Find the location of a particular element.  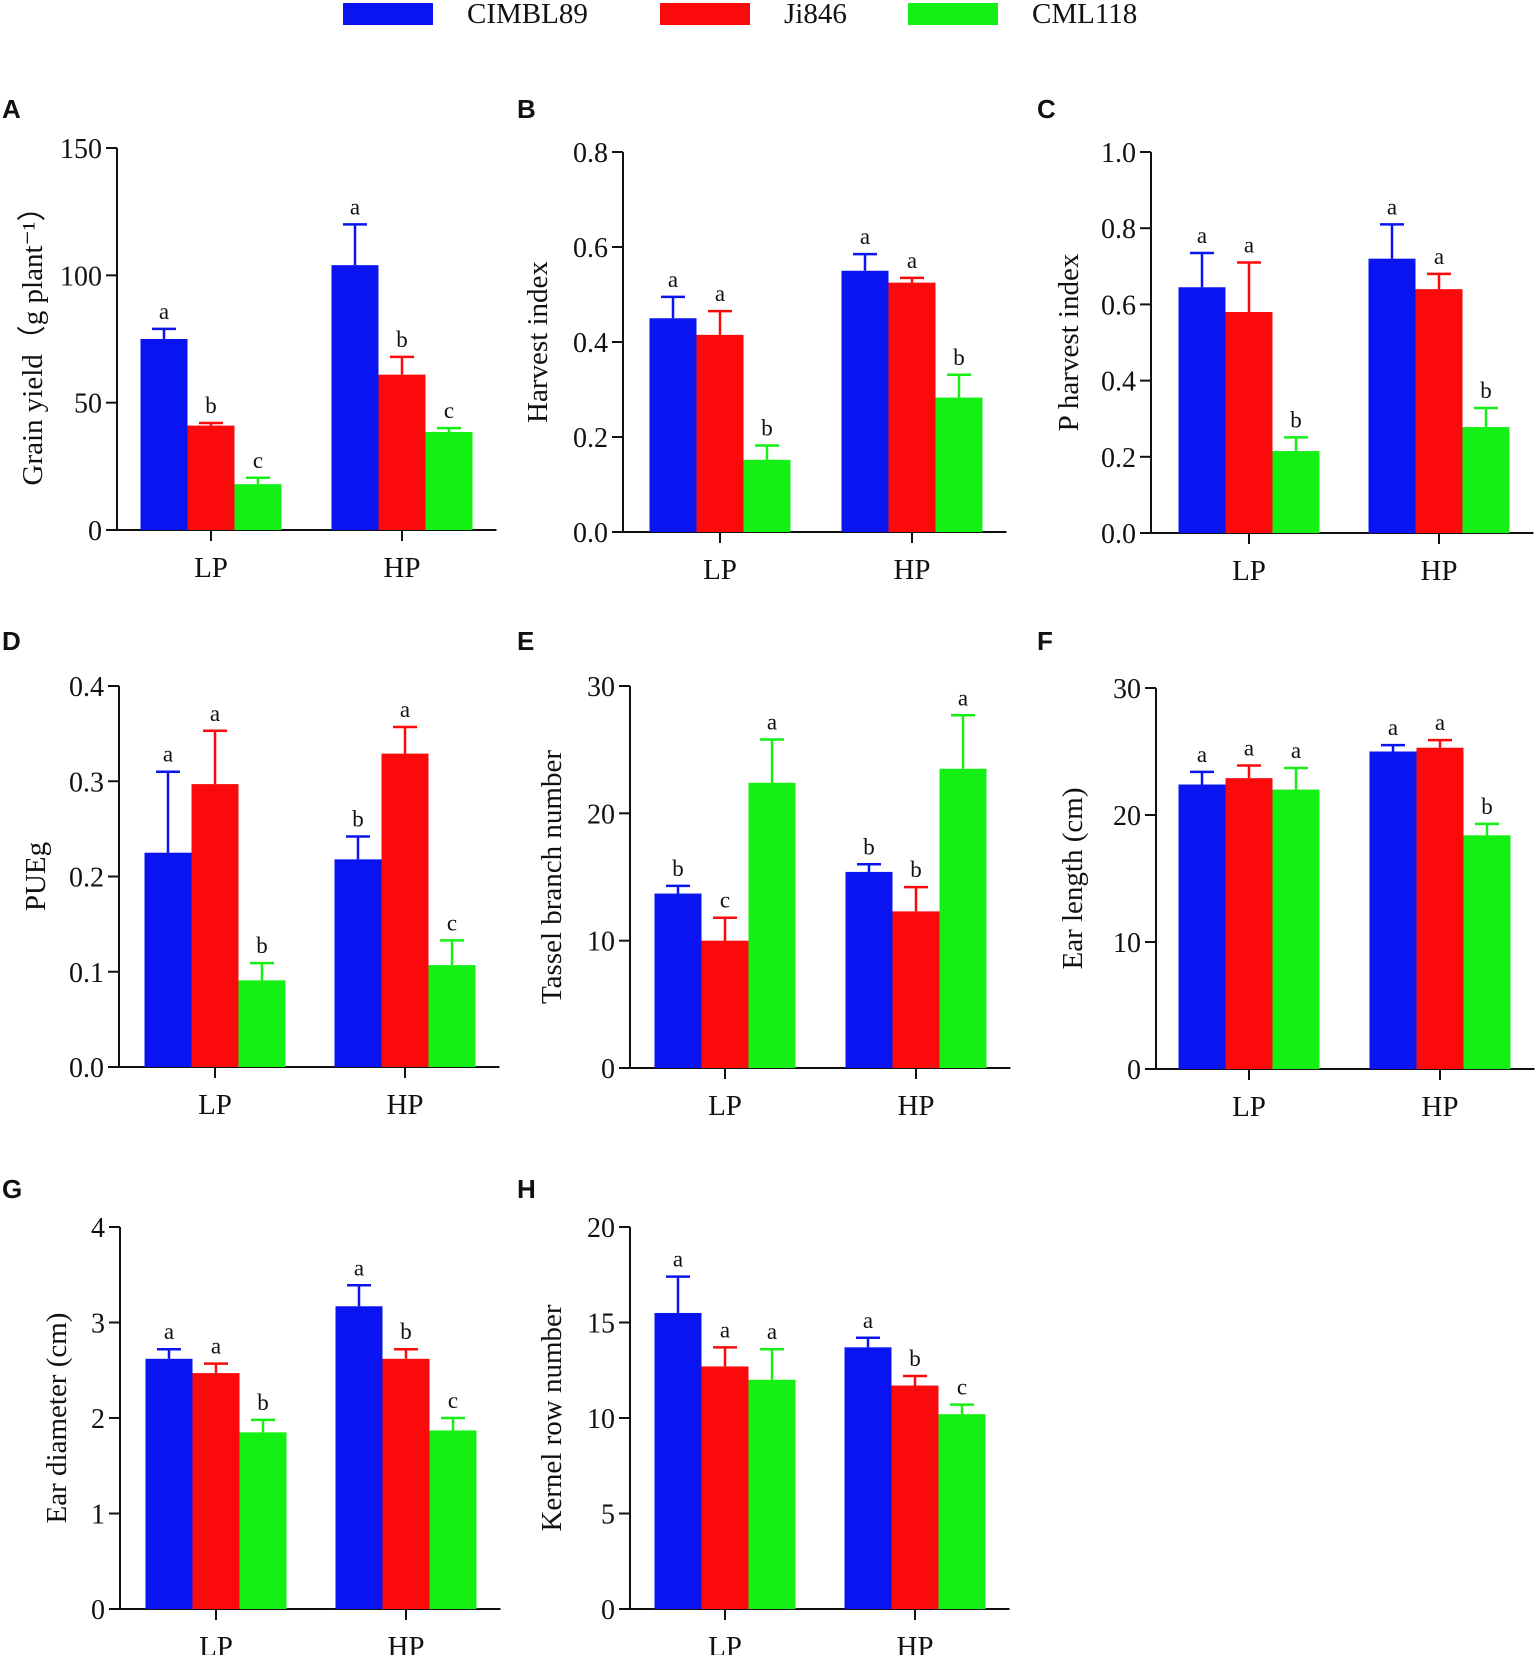

legend-swatch-ji846 is located at coordinates (705, 14).